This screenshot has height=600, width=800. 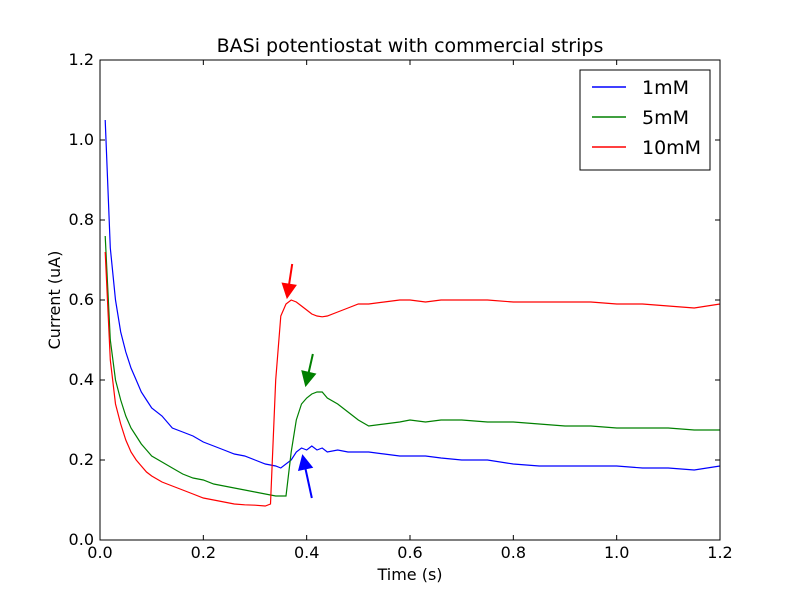 What do you see at coordinates (81, 539) in the screenshot?
I see `y-tick-label: 0.0` at bounding box center [81, 539].